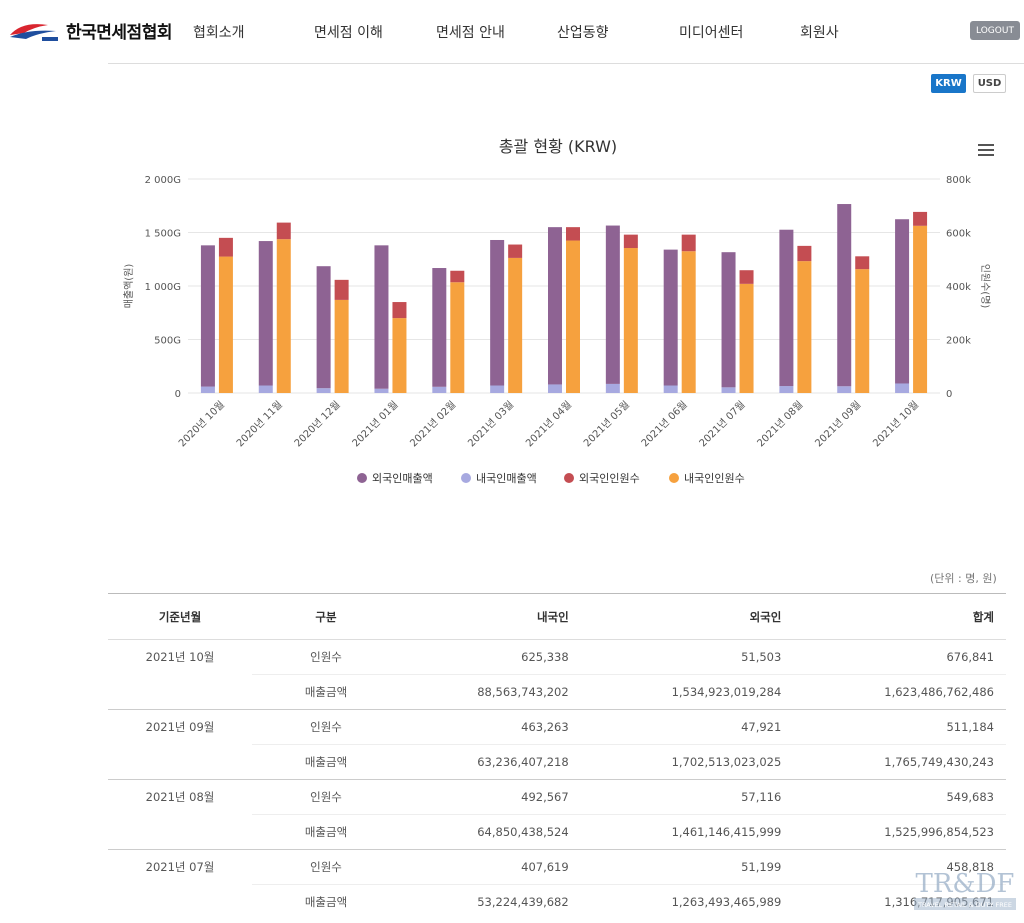 The image size is (1024, 923). I want to click on nav-item-guide: 면세점 안내, so click(470, 33).